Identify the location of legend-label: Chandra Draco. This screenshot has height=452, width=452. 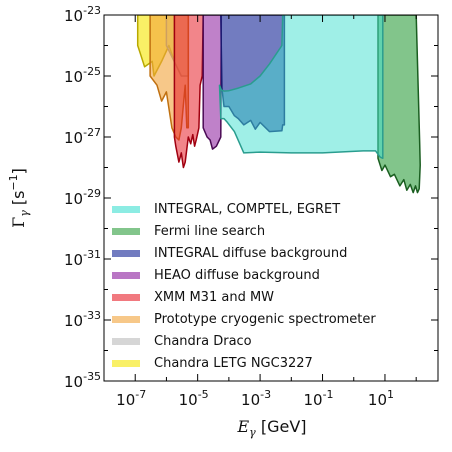
(203, 341).